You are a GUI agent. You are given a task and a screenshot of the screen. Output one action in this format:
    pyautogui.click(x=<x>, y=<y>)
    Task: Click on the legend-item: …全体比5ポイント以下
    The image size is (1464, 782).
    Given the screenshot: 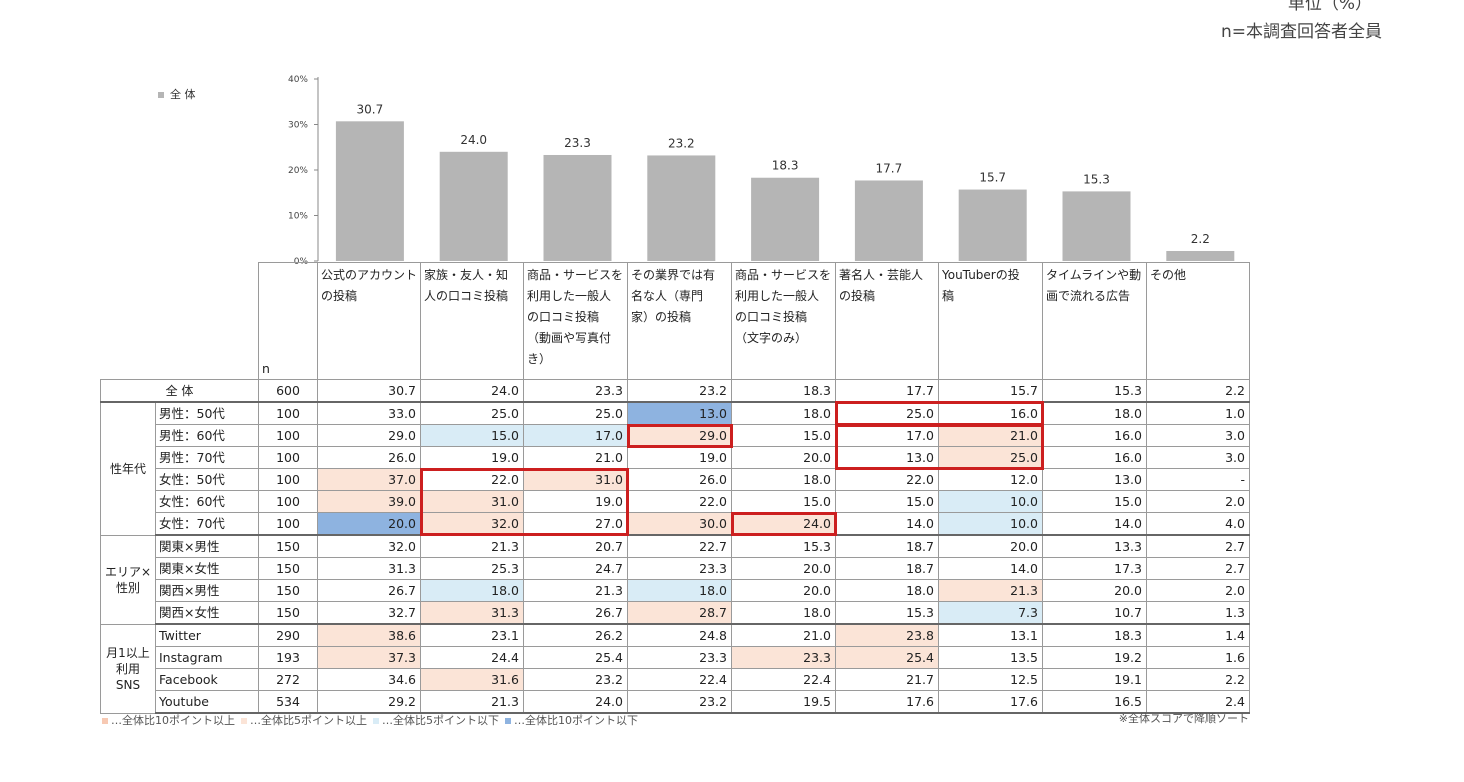 What is the action you would take?
    pyautogui.click(x=436, y=720)
    